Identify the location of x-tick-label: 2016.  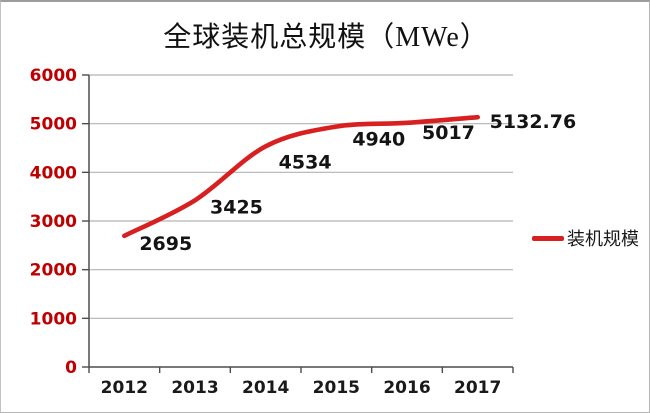
(406, 388).